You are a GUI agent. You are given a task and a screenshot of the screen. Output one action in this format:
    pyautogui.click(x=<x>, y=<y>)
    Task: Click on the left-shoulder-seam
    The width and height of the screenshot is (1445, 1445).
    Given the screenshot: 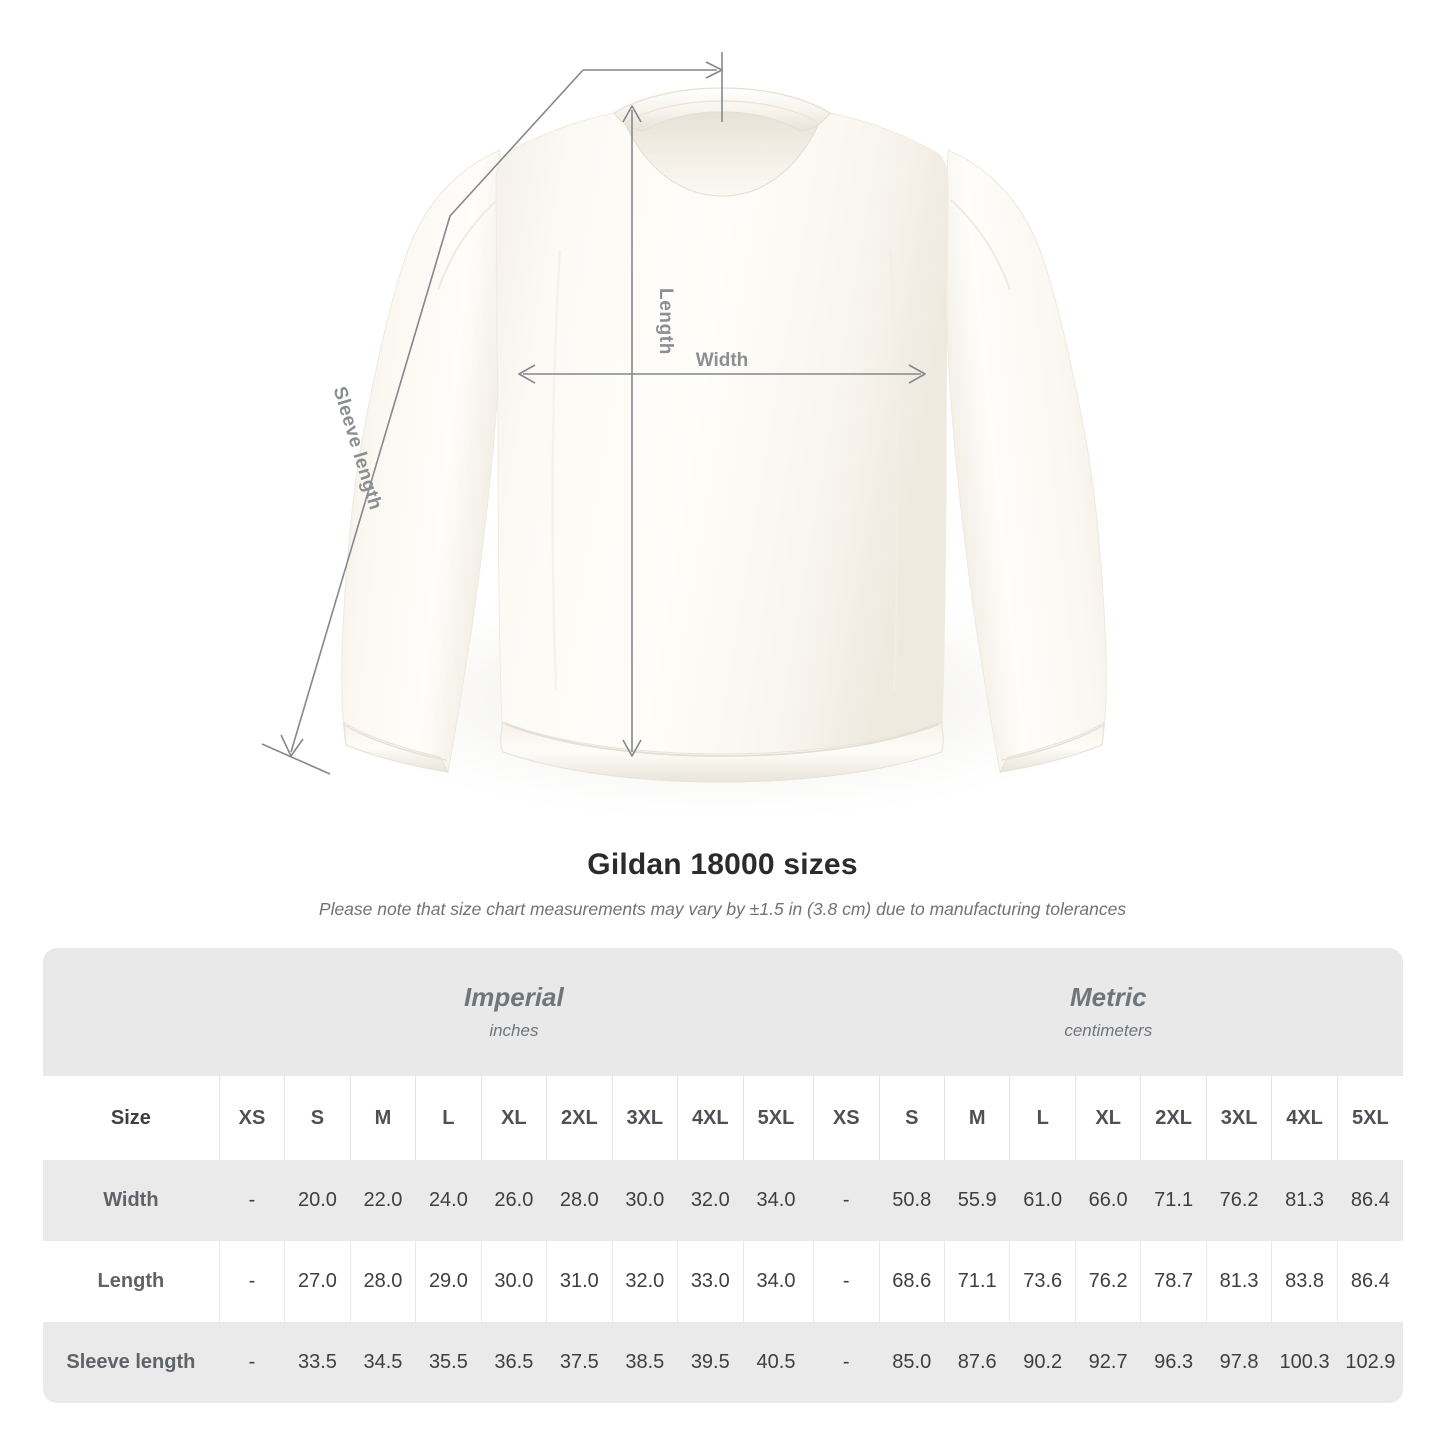 What is the action you would take?
    pyautogui.click(x=467, y=245)
    